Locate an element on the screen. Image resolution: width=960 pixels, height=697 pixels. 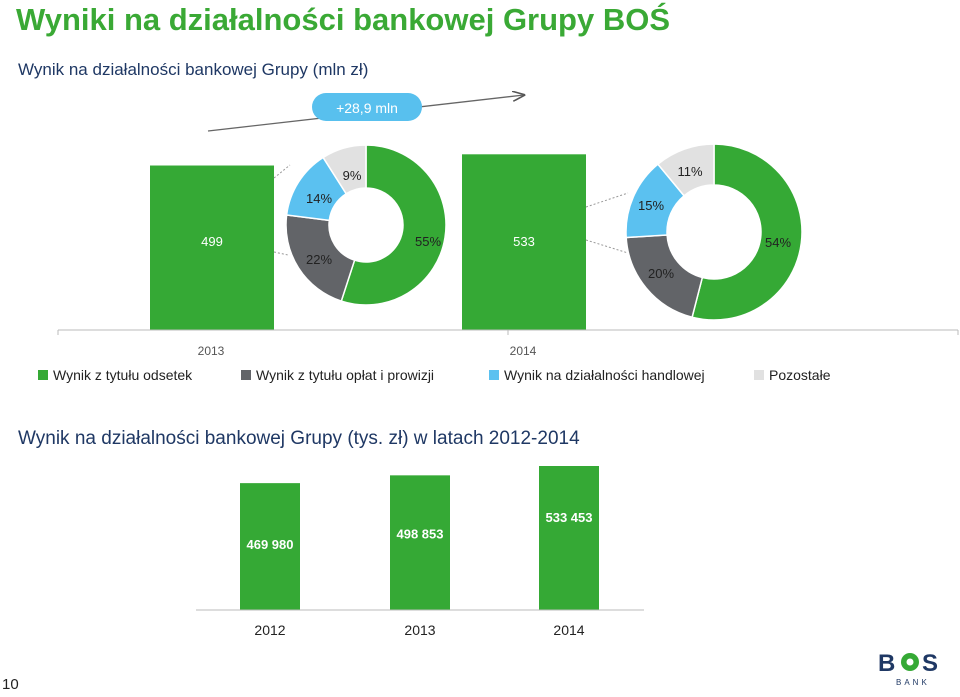
legend-label: Wynik na działalności handlowej is located at coordinates (604, 375).